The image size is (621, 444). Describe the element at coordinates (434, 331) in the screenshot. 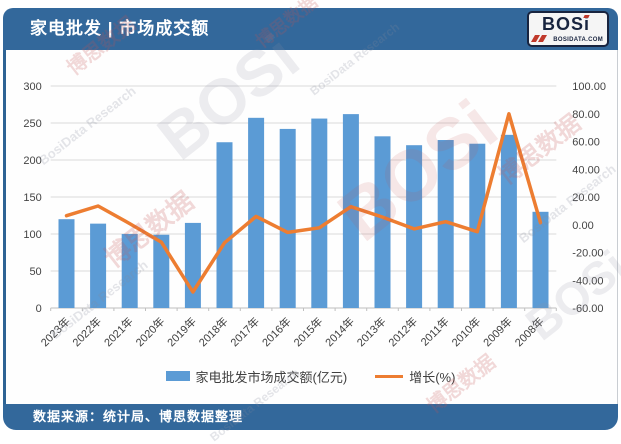

I see `x-axis-label: 2011年` at that location.